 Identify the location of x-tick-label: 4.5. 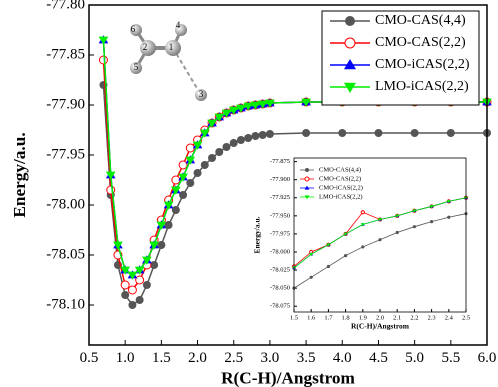
(378, 358).